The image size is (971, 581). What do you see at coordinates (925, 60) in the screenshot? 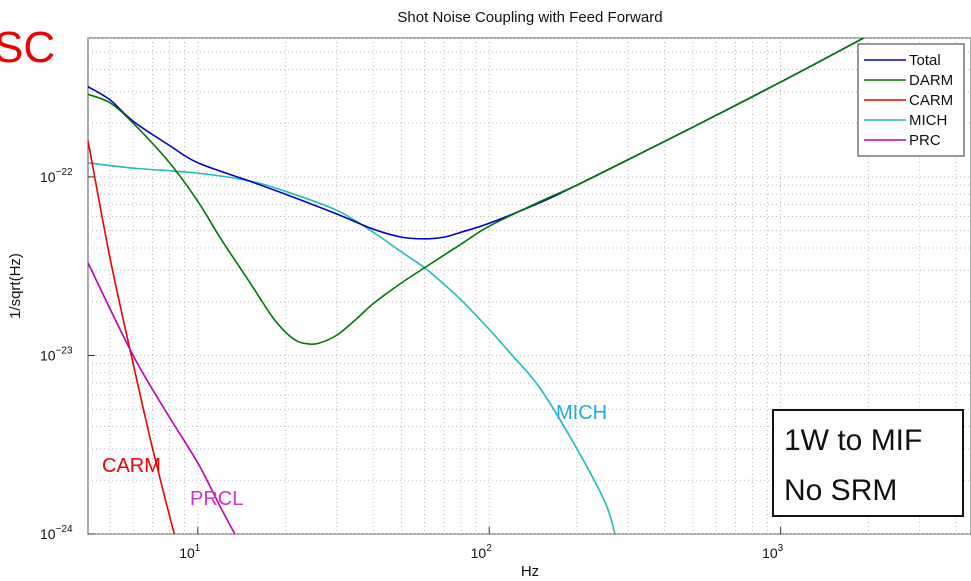
I see `legend-label-total: Total` at bounding box center [925, 60].